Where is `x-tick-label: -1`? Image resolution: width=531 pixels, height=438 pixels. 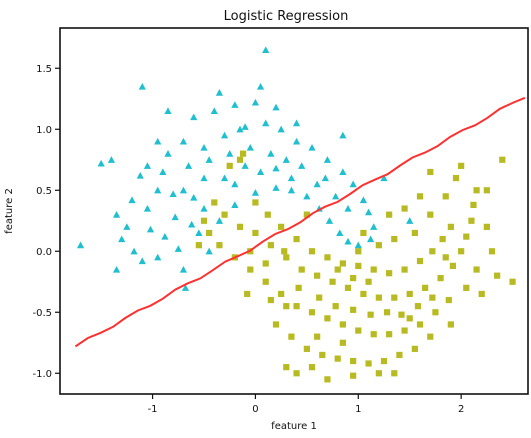 x-tick-label: -1 is located at coordinates (153, 409).